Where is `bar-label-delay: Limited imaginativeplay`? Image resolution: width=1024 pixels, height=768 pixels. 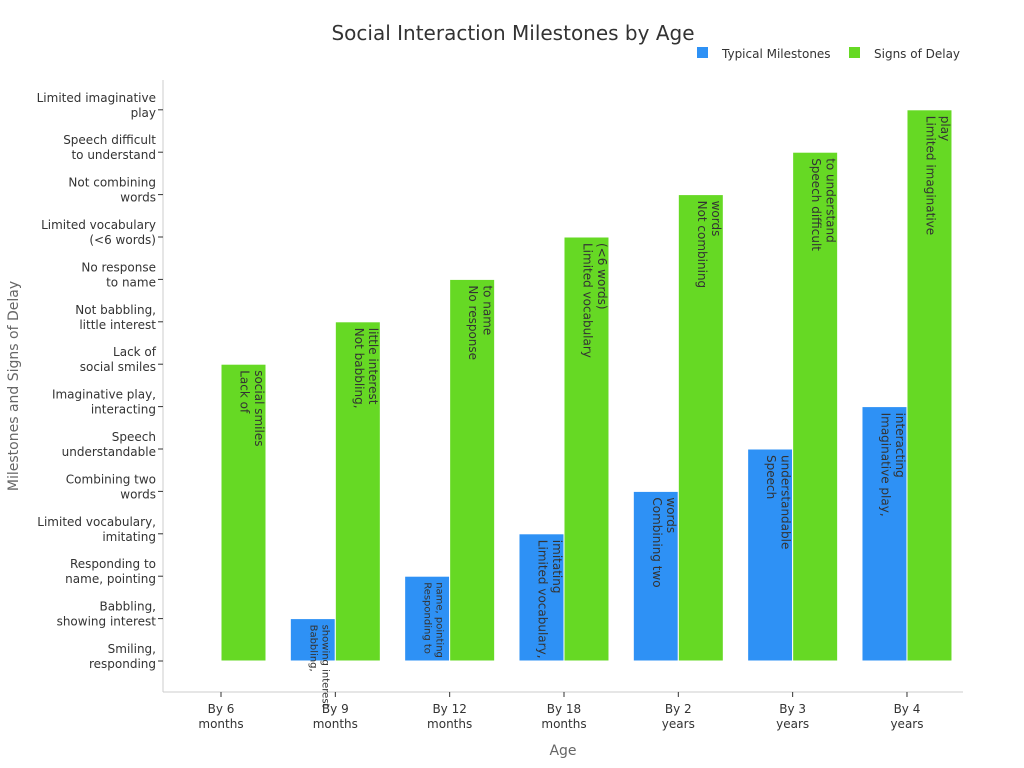 bar-label-delay: Limited imaginativeplay is located at coordinates (937, 175).